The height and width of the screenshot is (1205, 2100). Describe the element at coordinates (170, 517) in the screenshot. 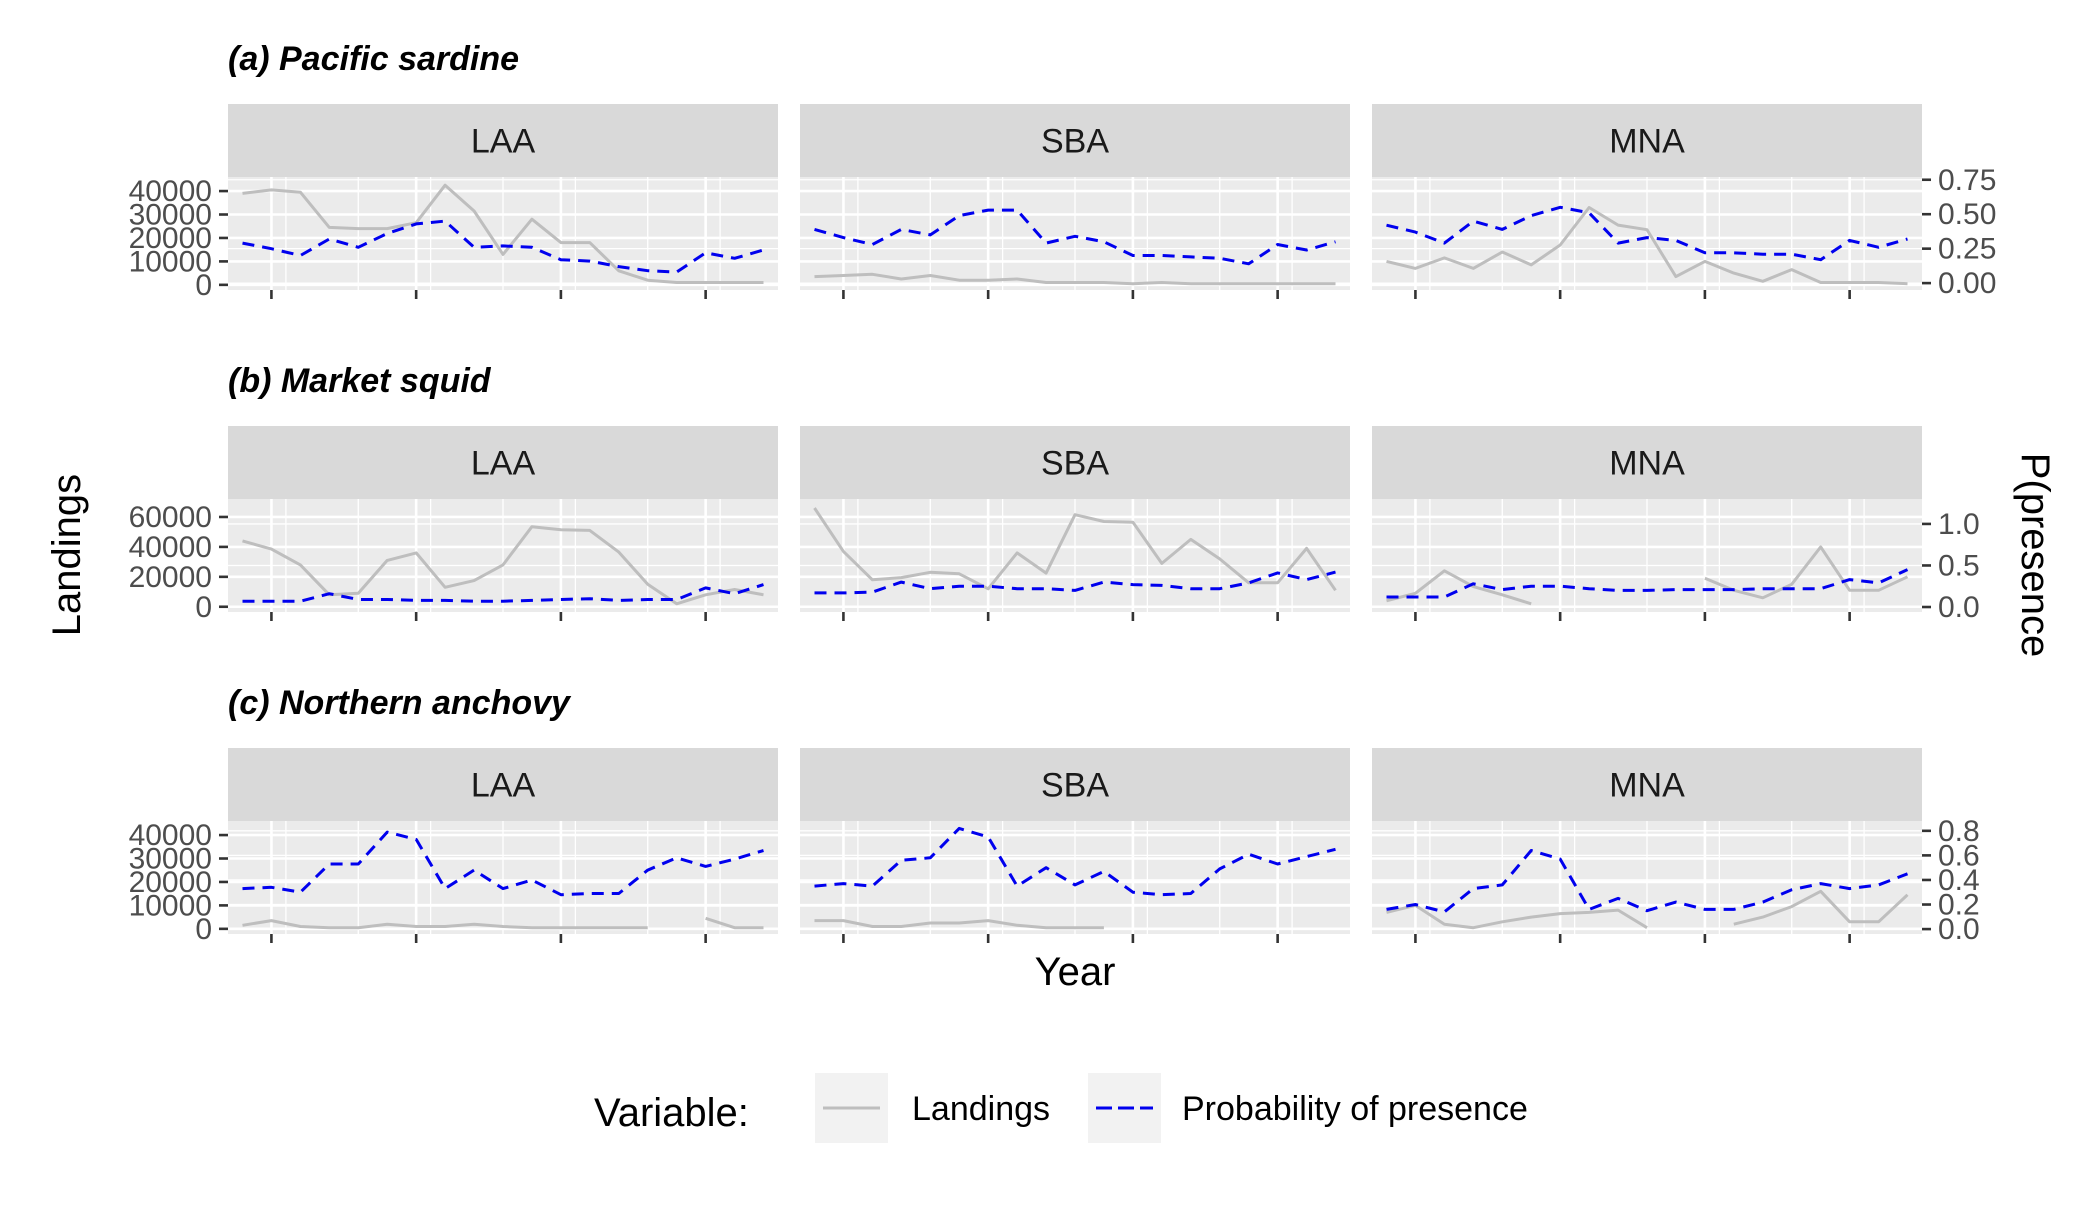

I see `y-axis-tick-label-landings: 60000` at that location.